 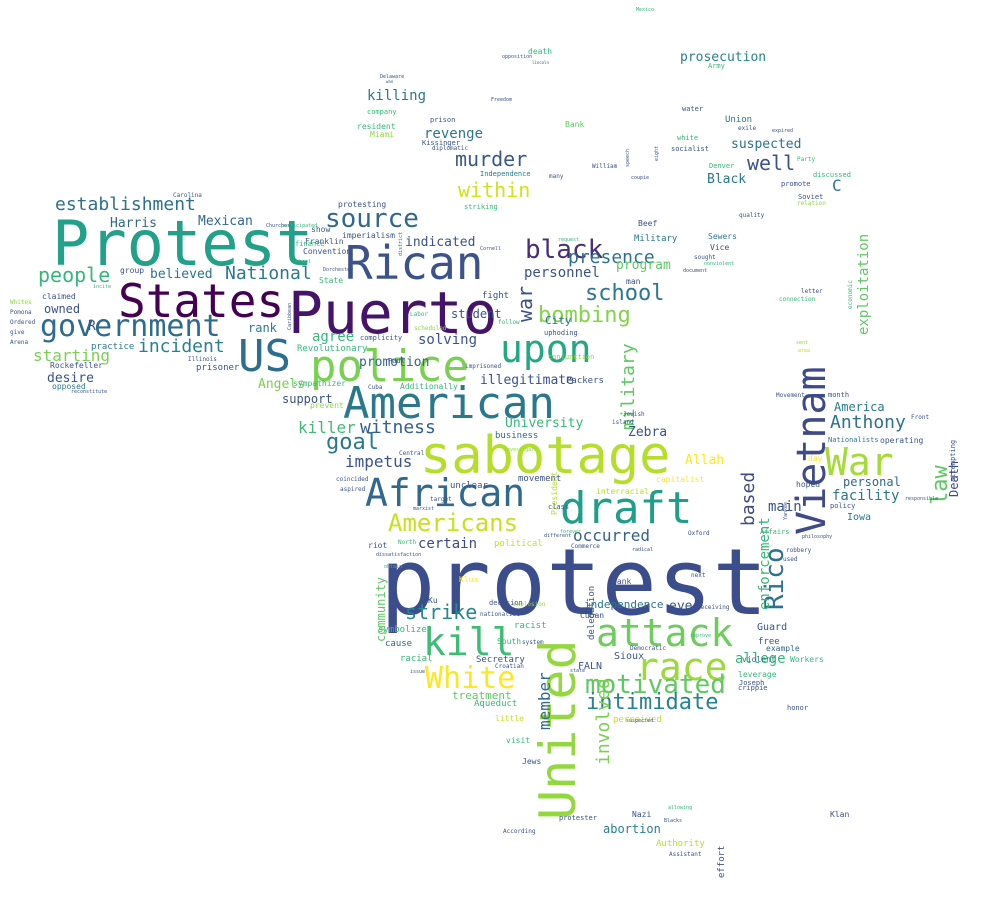 What do you see at coordinates (693, 109) in the screenshot?
I see `word-water: water` at bounding box center [693, 109].